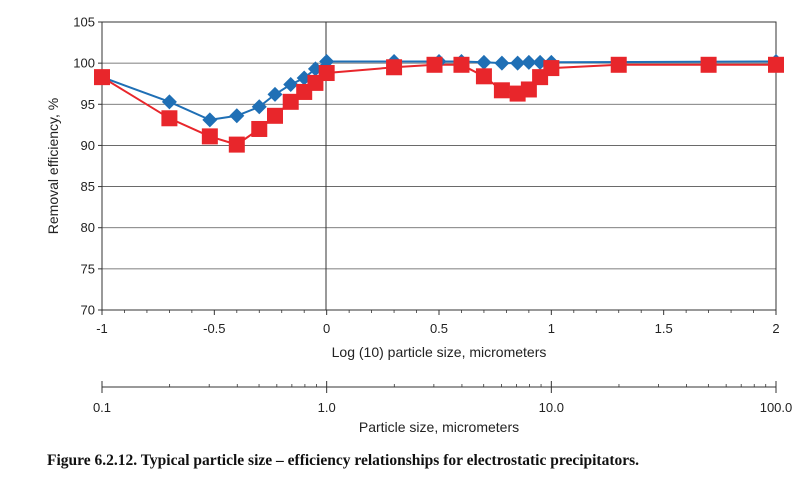 This screenshot has height=496, width=807. I want to click on y-tick-label: 105, so click(84, 22).